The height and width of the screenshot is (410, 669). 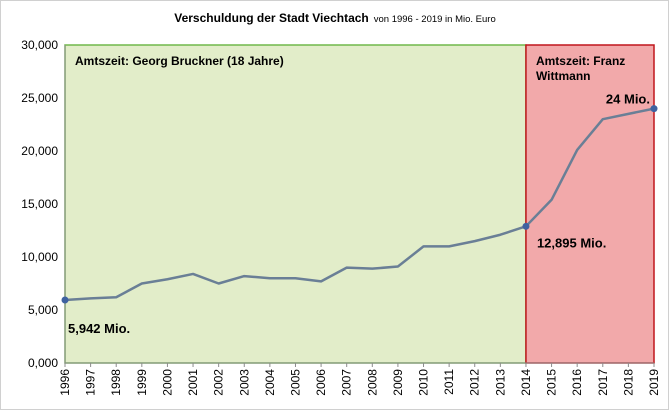 What do you see at coordinates (270, 382) in the screenshot?
I see `x-tick-label: 2004` at bounding box center [270, 382].